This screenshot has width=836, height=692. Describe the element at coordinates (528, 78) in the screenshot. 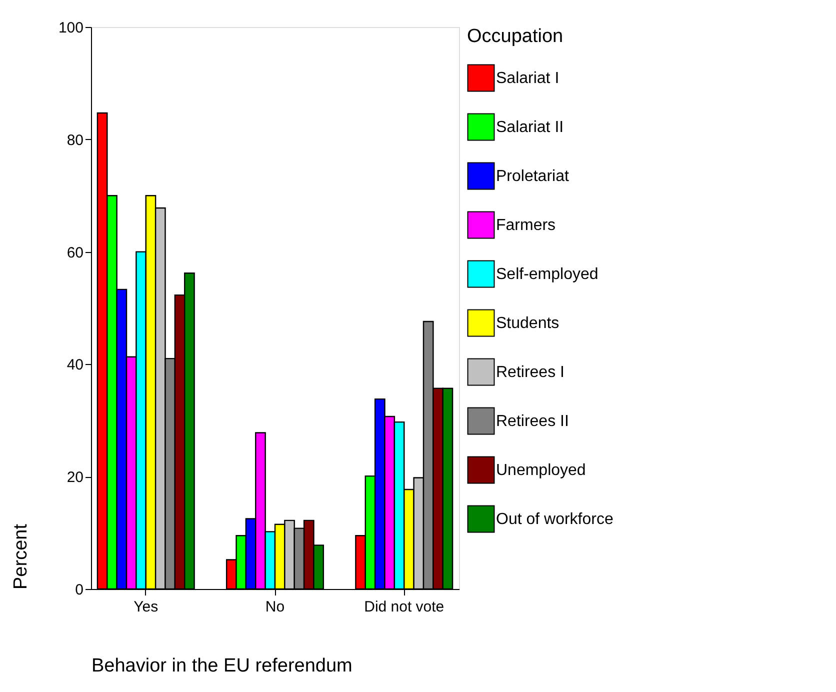

I see `legend-label: Salariat I` at that location.